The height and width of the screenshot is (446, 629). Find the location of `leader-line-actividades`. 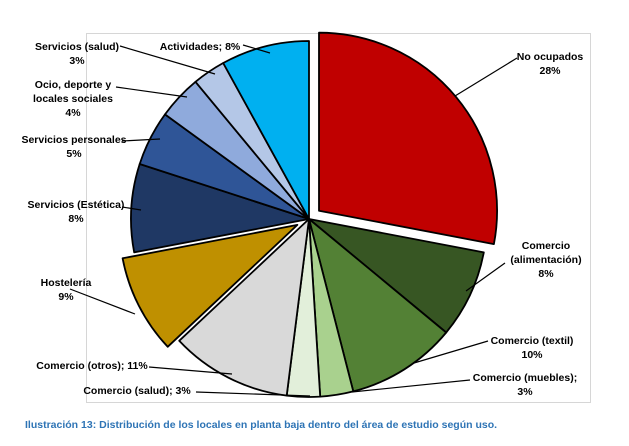

leader-line-actividades is located at coordinates (256, 49).